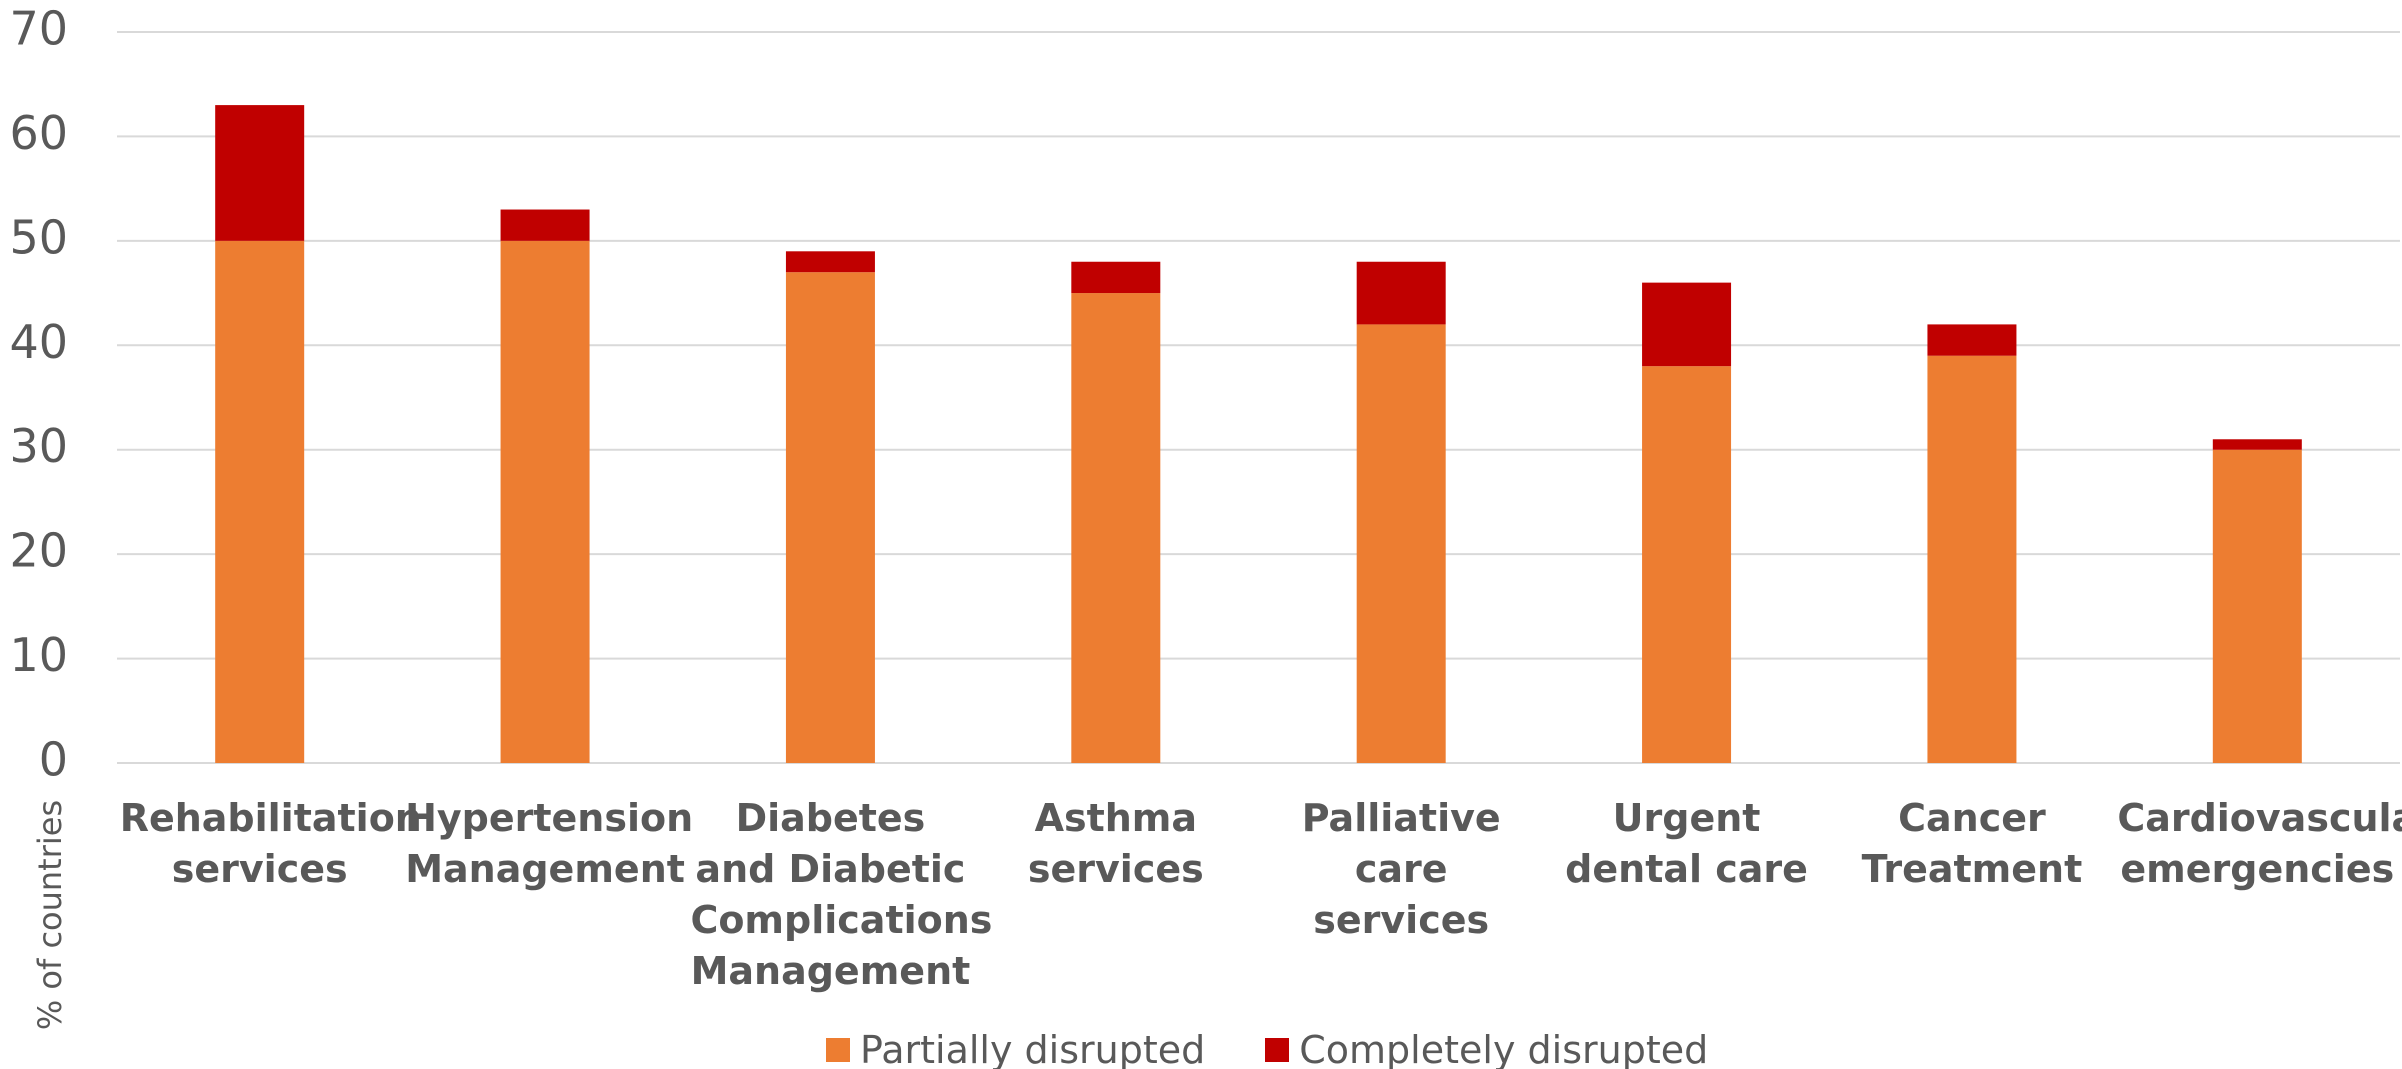 This screenshot has width=2402, height=1069. Describe the element at coordinates (50, 915) in the screenshot. I see `y-axis-label: % of countries` at that location.